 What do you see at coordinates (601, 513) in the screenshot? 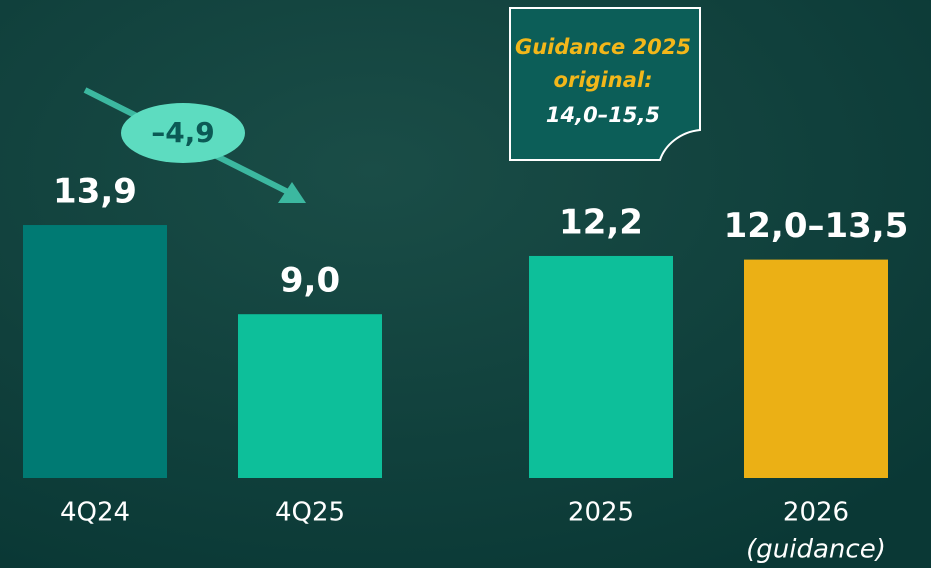
I see `x-tick-label: 2025` at bounding box center [601, 513].